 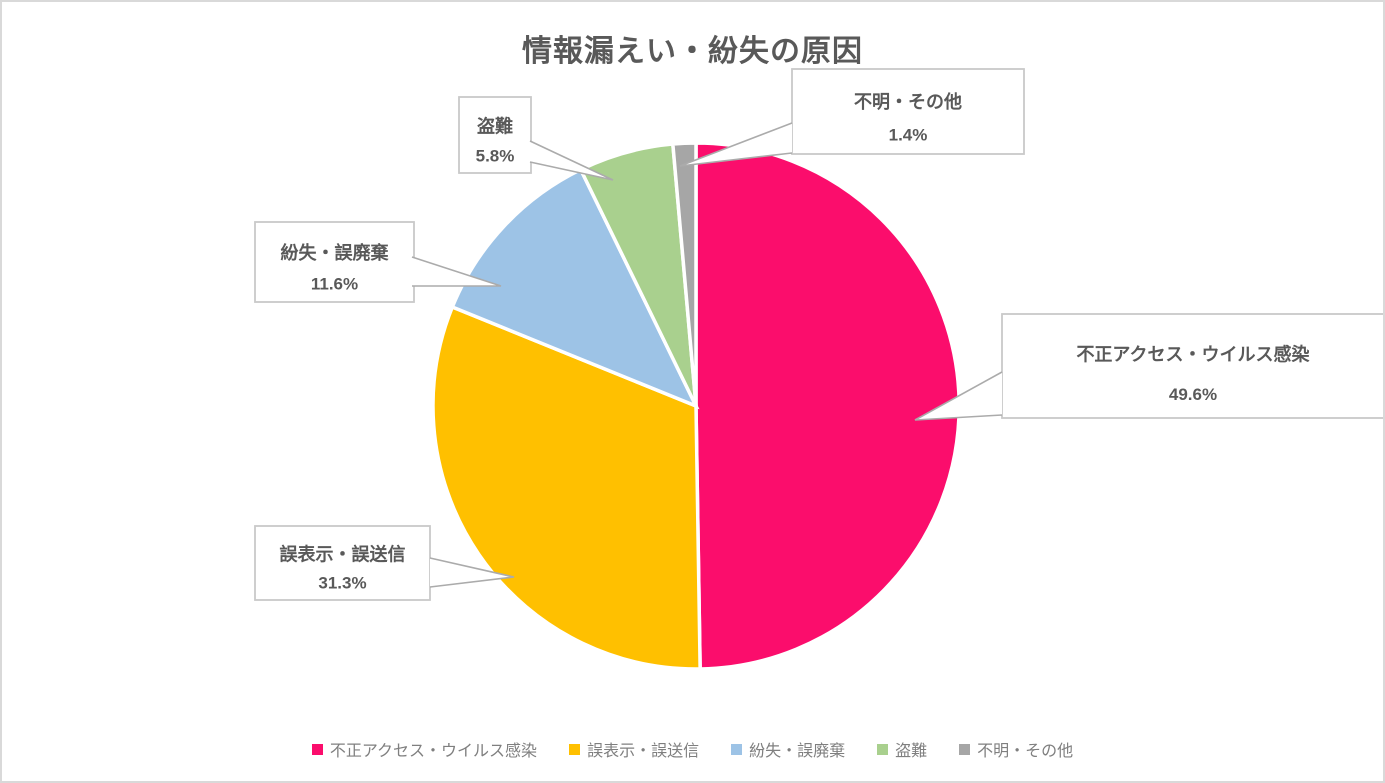 I want to click on callout-4: 不明・その他 1.4%, so click(x=852, y=117).